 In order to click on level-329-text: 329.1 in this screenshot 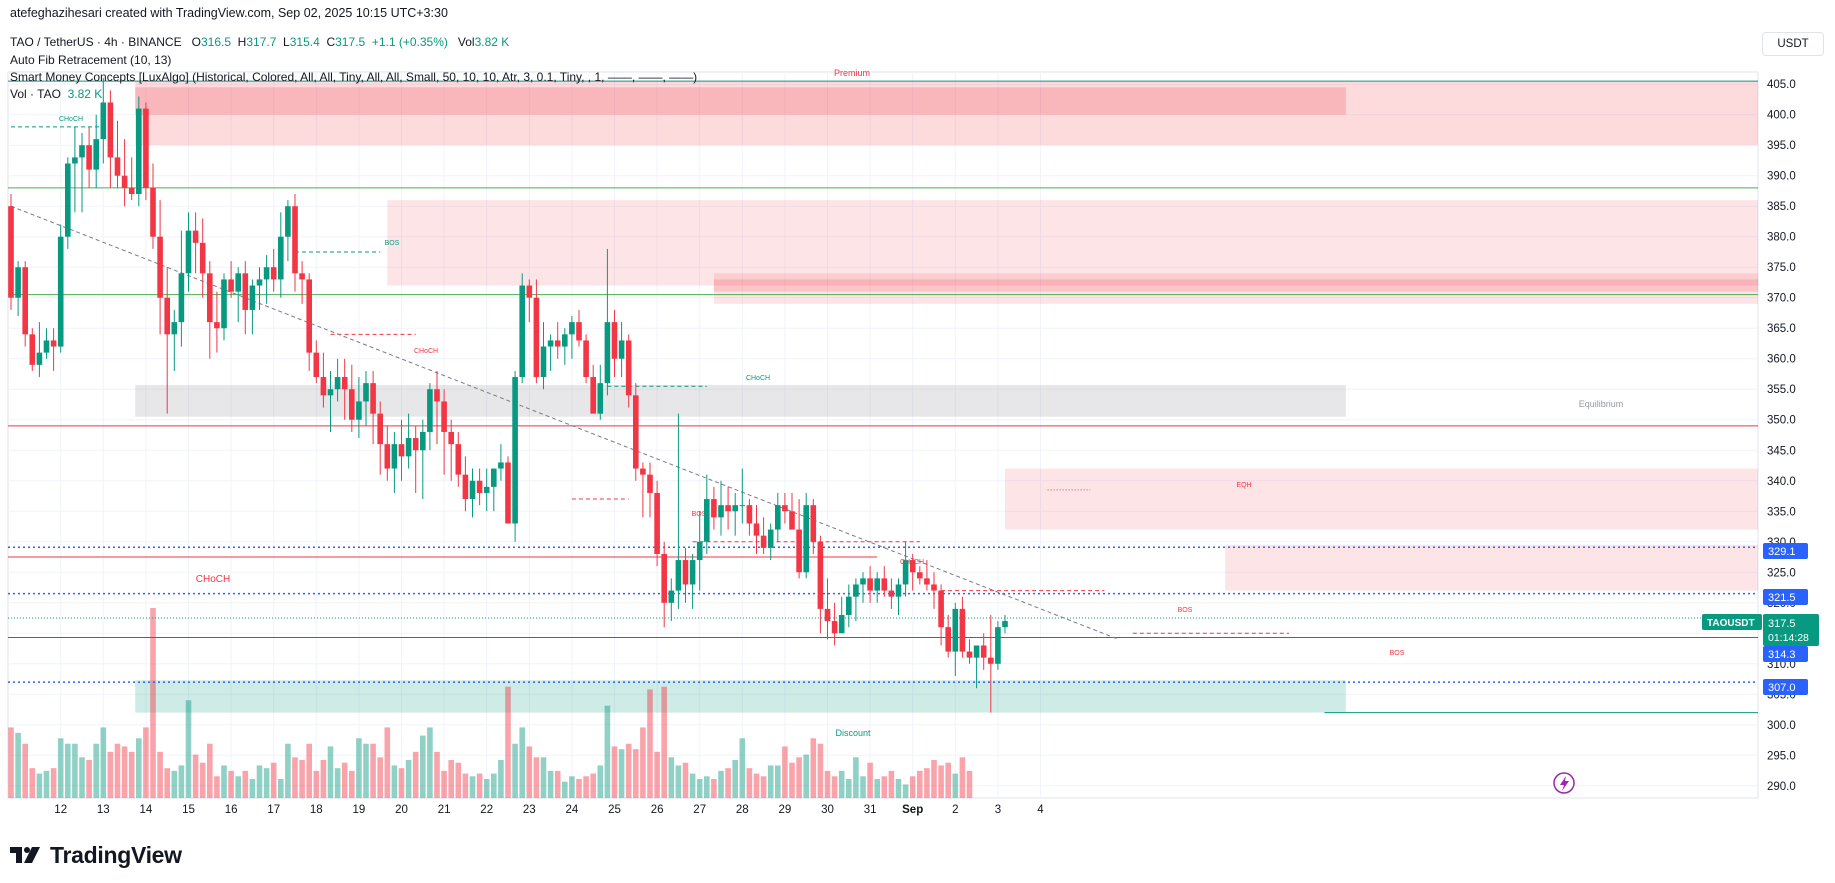, I will do `click(1782, 552)`.